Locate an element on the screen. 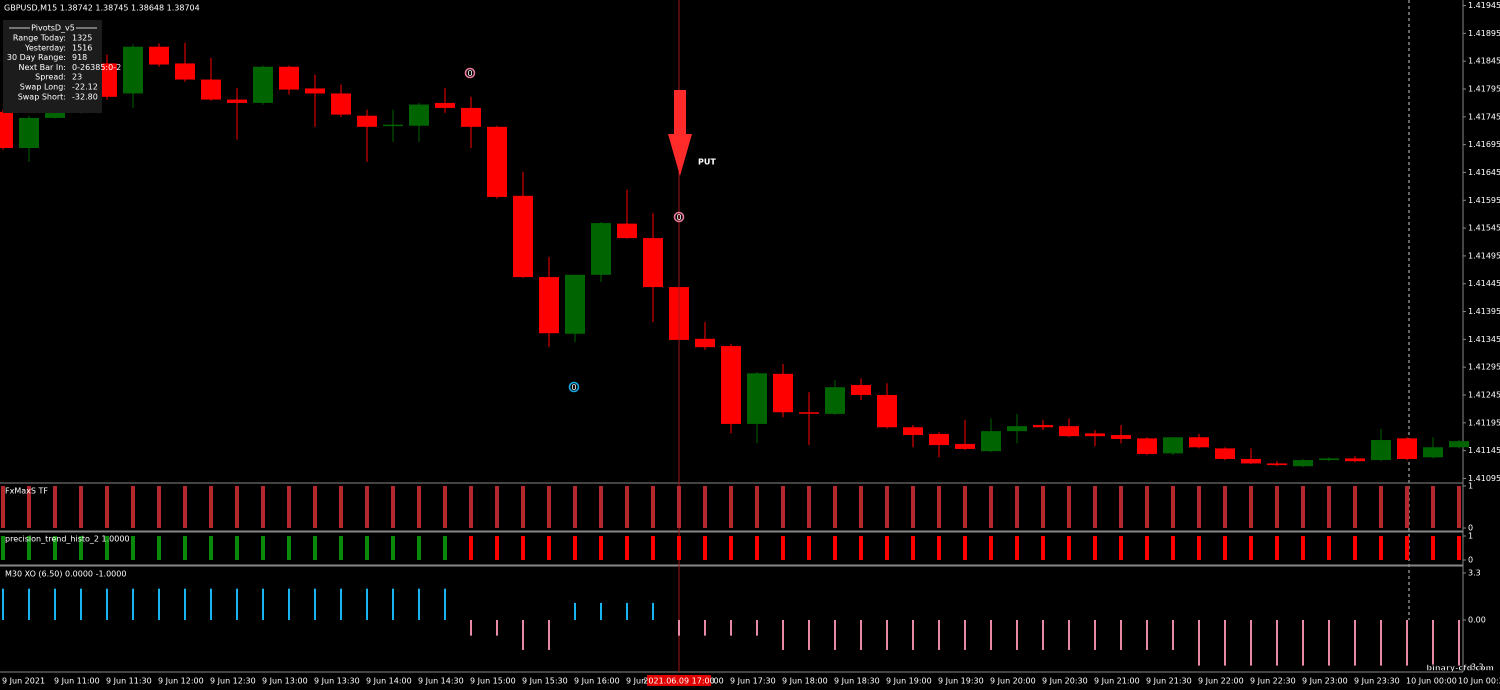 This screenshot has height=690, width=1500. x-tick-label: 9 Jun 12:00 is located at coordinates (181, 681).